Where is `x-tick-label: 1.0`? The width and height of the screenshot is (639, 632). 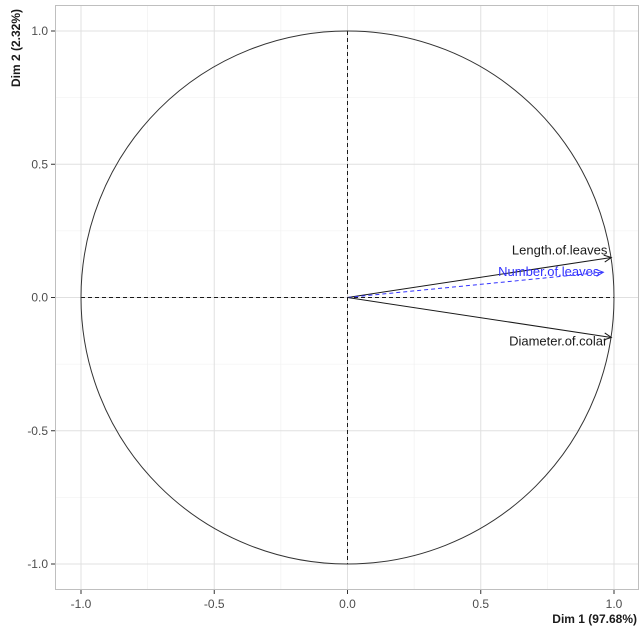 x-tick-label: 1.0 is located at coordinates (614, 604).